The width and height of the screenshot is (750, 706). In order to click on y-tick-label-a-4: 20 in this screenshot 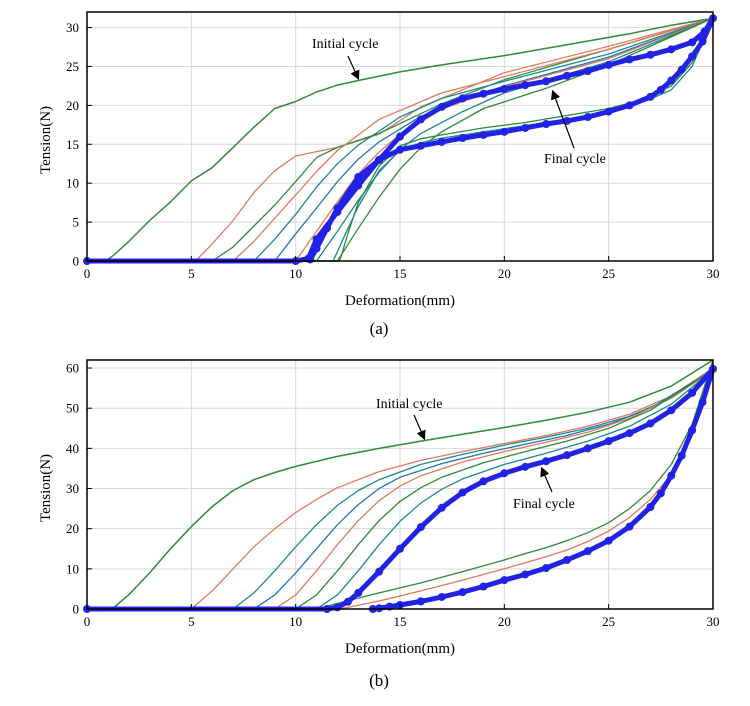, I will do `click(72, 105)`.